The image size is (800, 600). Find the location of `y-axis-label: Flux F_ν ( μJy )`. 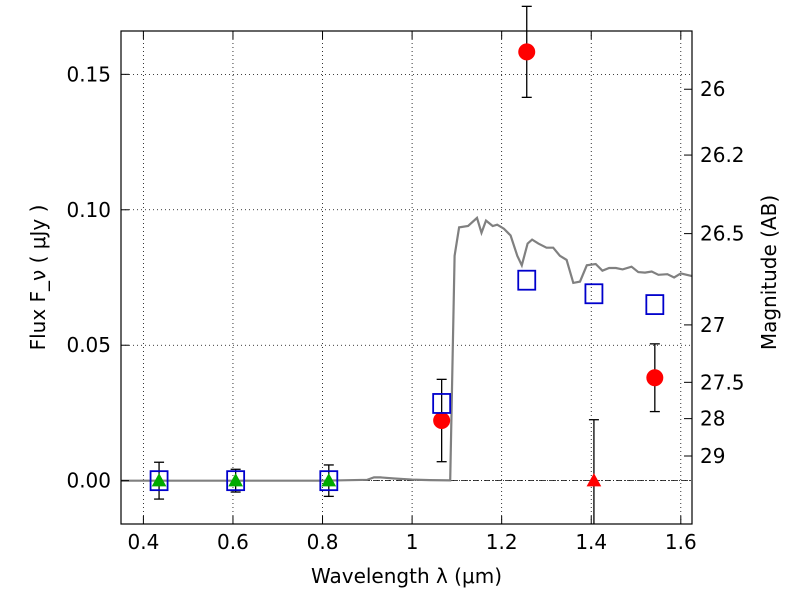

y-axis-label: Flux F_ν ( μJy ) is located at coordinates (38, 278).